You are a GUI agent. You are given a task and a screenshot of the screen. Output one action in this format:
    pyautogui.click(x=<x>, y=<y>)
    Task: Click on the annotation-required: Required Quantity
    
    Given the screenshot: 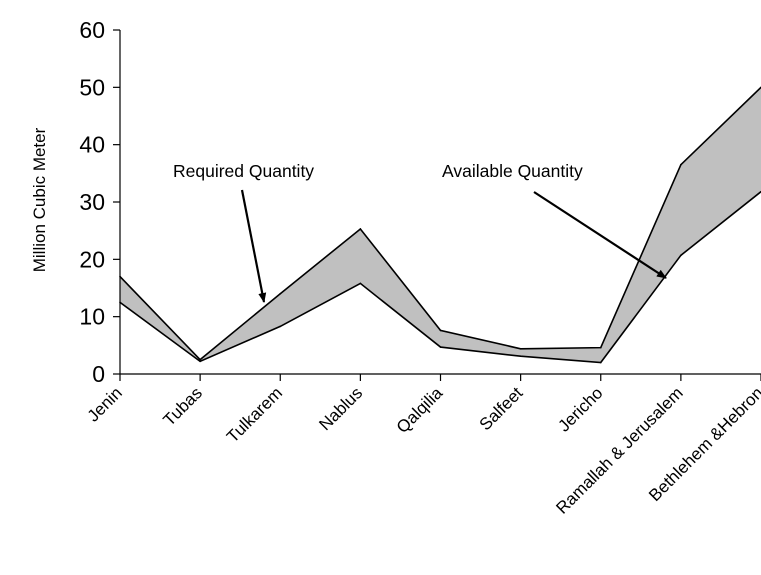 What is the action you would take?
    pyautogui.click(x=243, y=171)
    